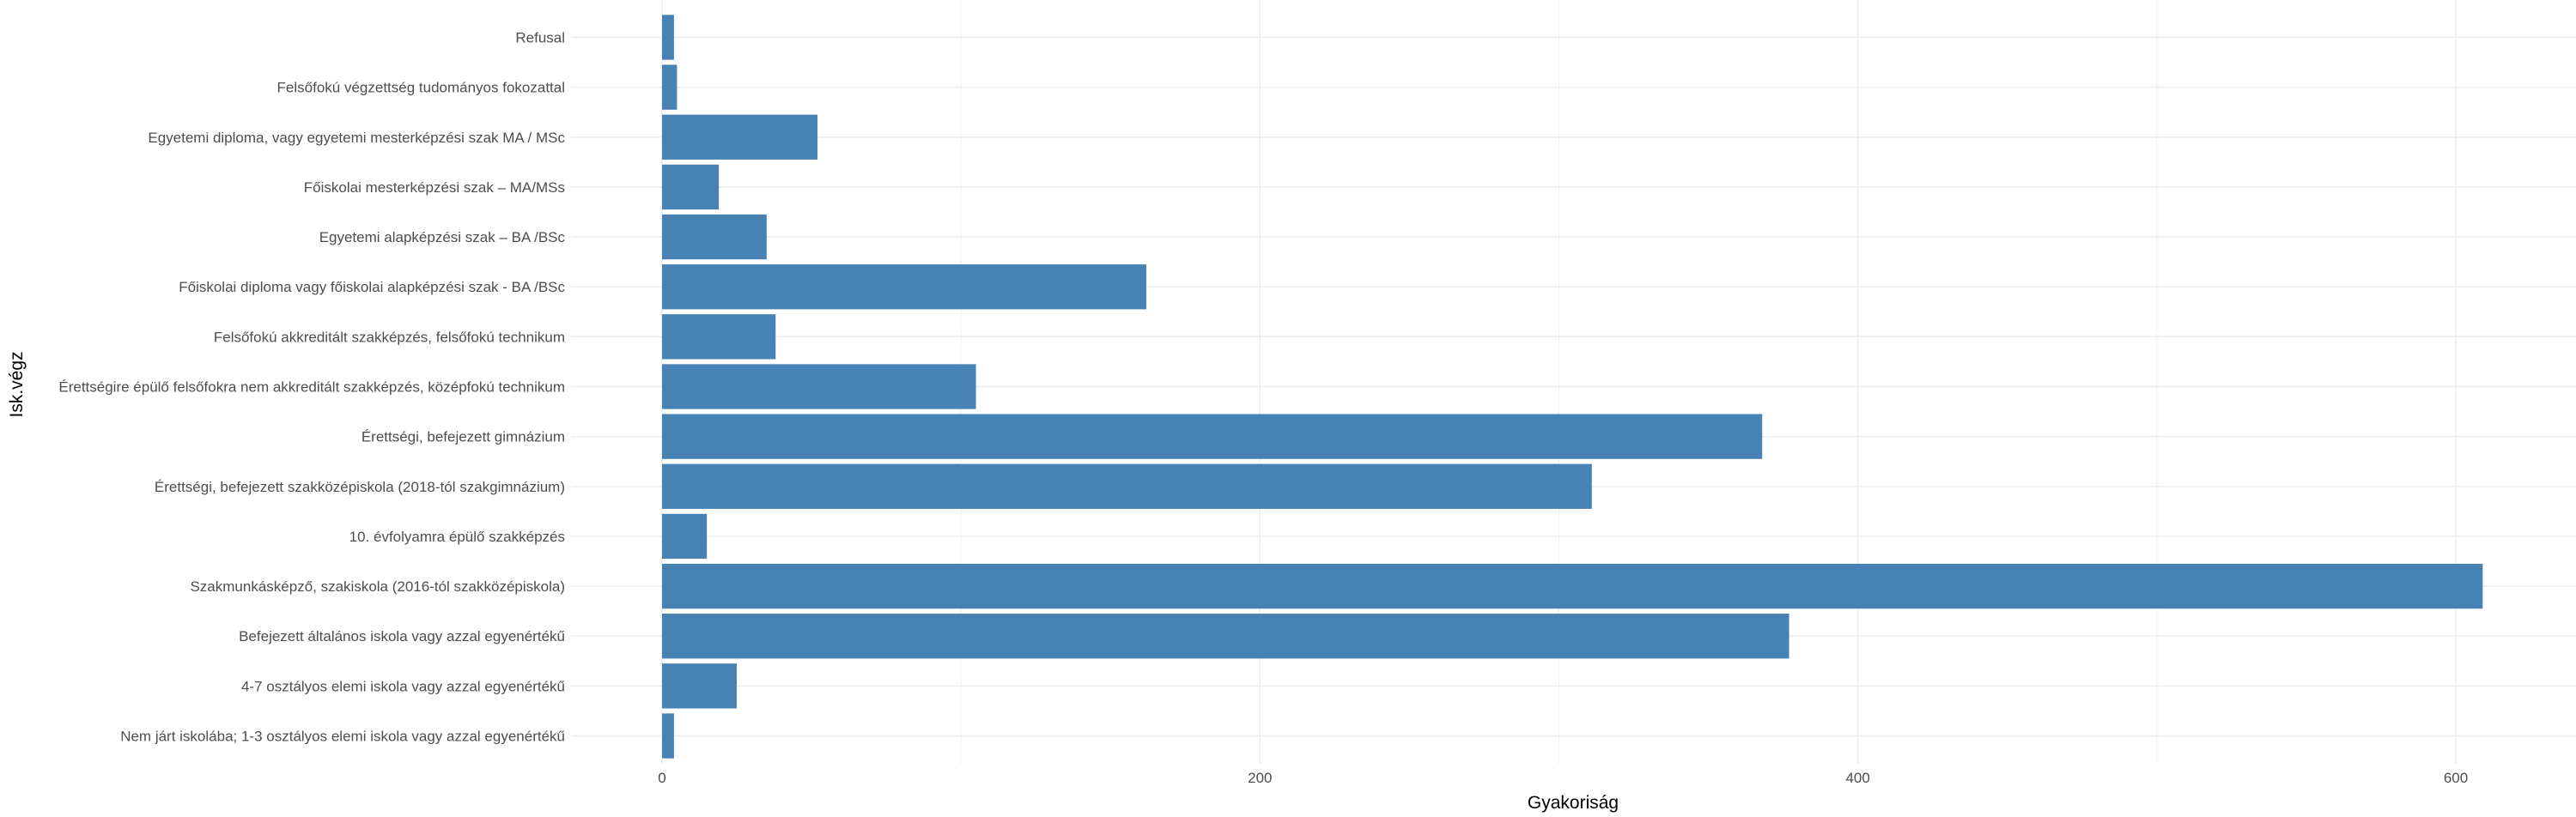 The width and height of the screenshot is (2576, 817). I want to click on category-label: Egyetemi alapképzési szak – BA /BSc, so click(442, 237).